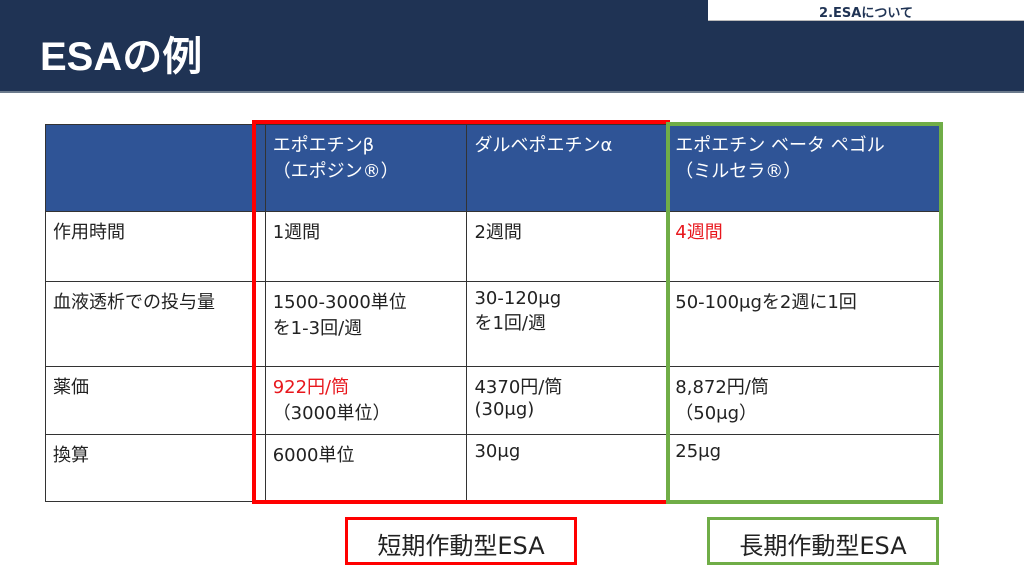 This screenshot has height=576, width=1024. I want to click on cell-line: を1回/週, so click(510, 323).